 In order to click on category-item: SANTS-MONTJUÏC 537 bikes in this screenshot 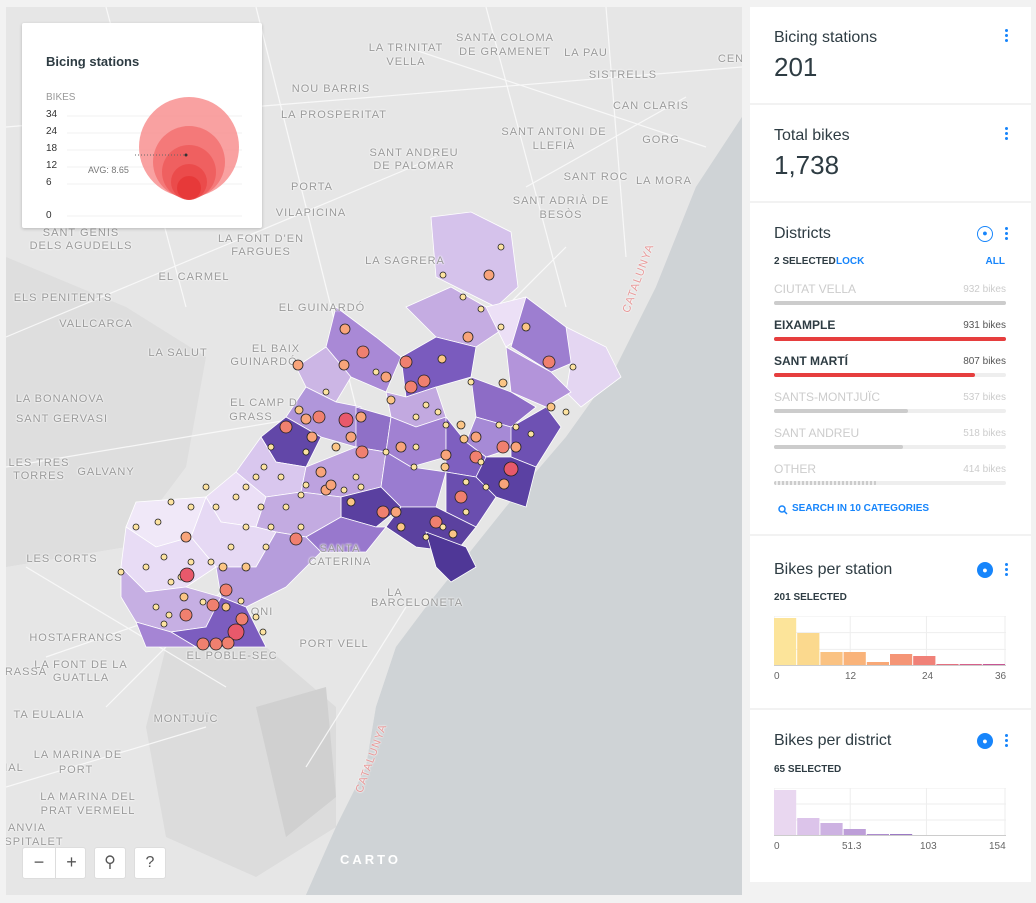, I will do `click(890, 405)`.